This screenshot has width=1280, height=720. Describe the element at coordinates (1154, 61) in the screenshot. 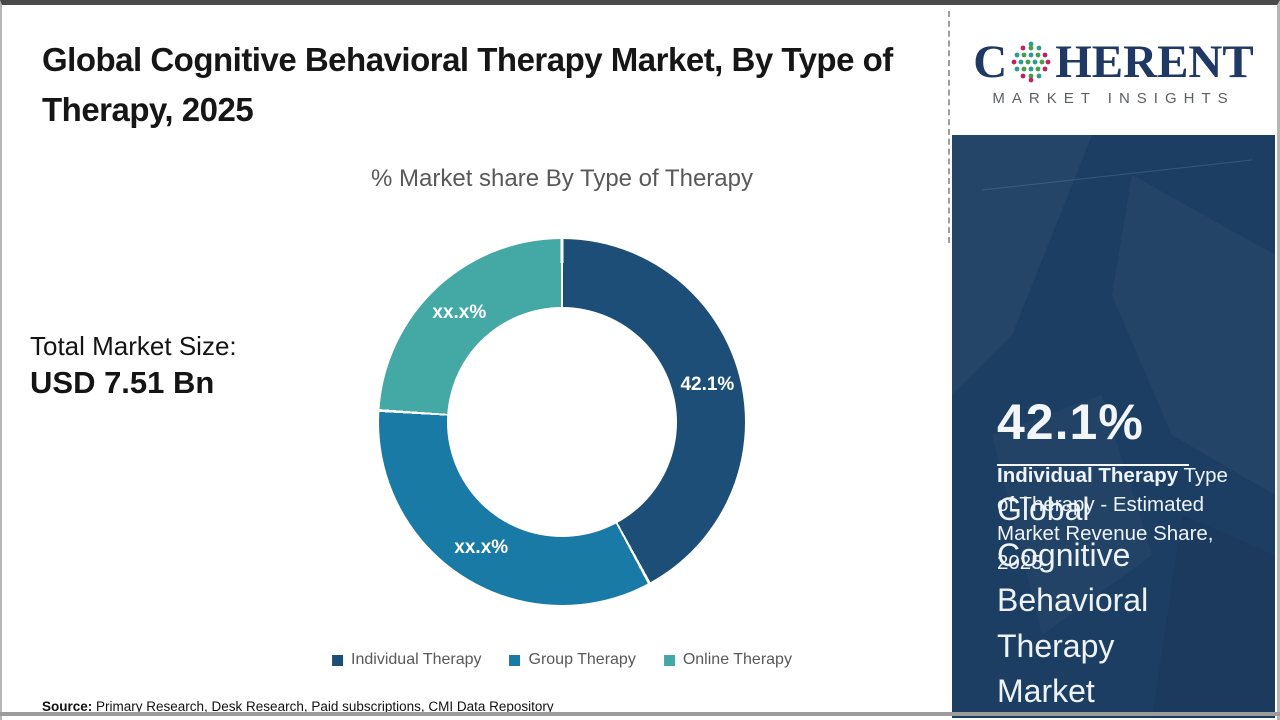

I see `logo-word-rest: HERENT` at that location.